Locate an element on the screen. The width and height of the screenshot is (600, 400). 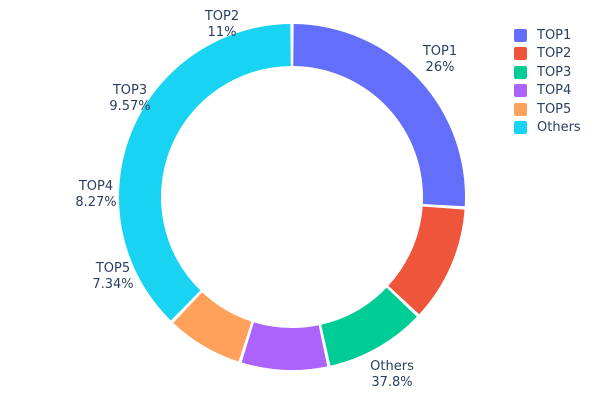
slice-label-name: TOP2 is located at coordinates (221, 16).